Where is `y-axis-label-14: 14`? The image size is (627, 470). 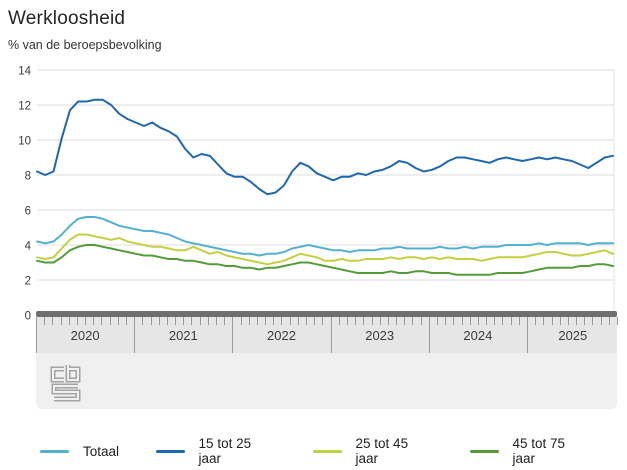
y-axis-label-14: 14 is located at coordinates (24, 72).